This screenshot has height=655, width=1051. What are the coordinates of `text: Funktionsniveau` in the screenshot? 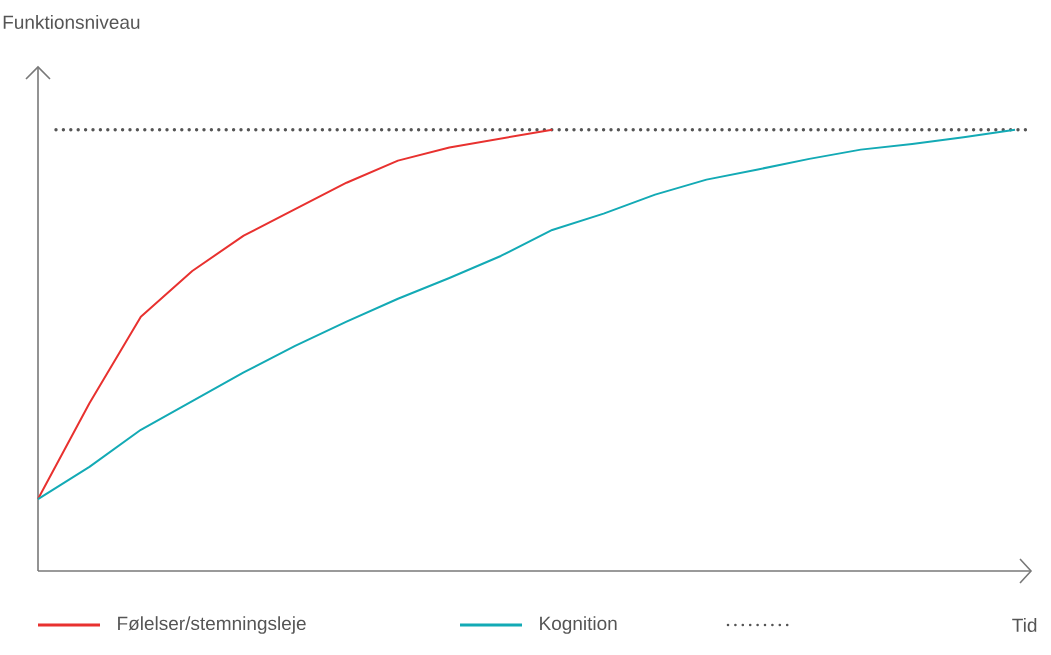 It's located at (71, 22).